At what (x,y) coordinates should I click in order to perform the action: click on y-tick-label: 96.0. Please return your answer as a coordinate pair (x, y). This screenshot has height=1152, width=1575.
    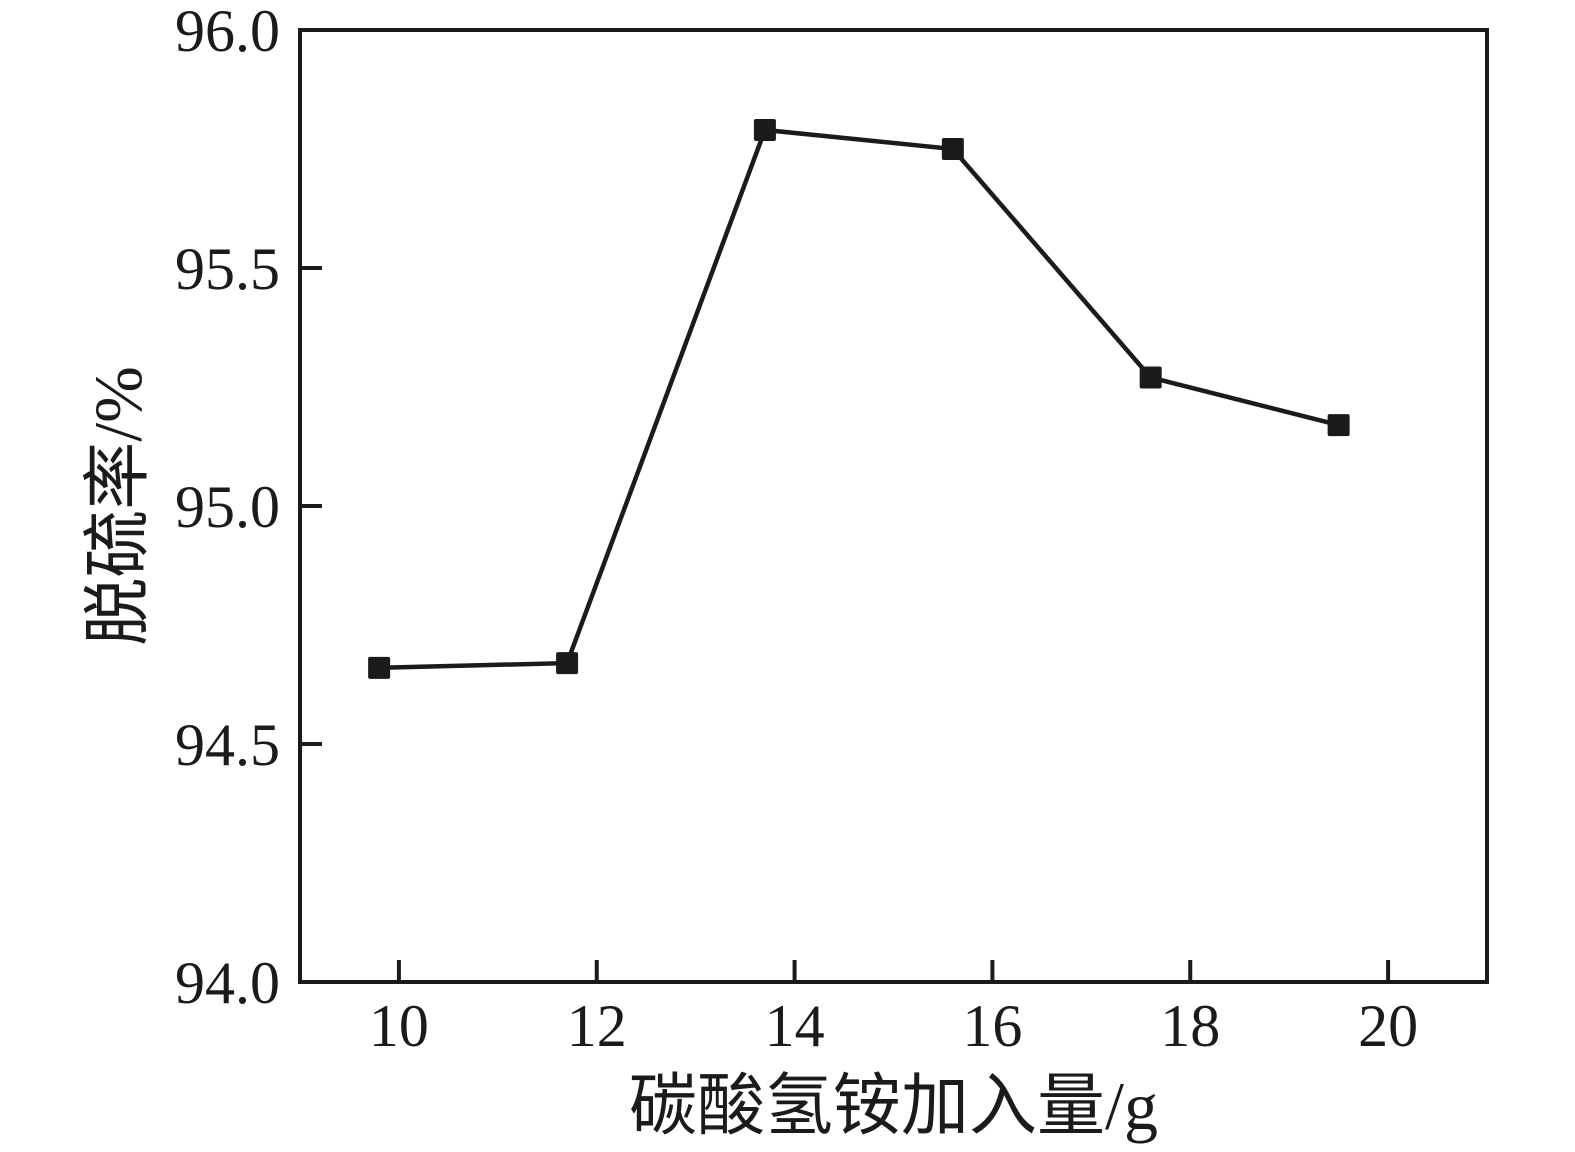
    Looking at the image, I should click on (227, 32).